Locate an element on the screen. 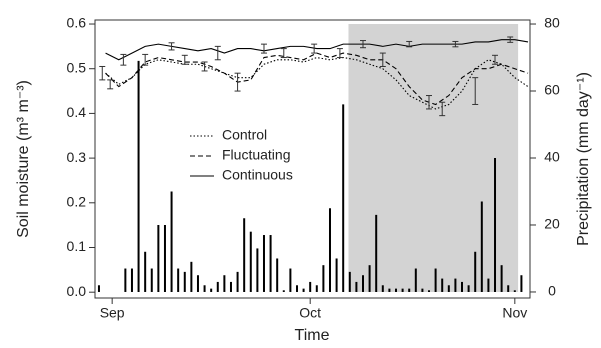 The image size is (601, 348). x-axis-label: Time is located at coordinates (312, 335).